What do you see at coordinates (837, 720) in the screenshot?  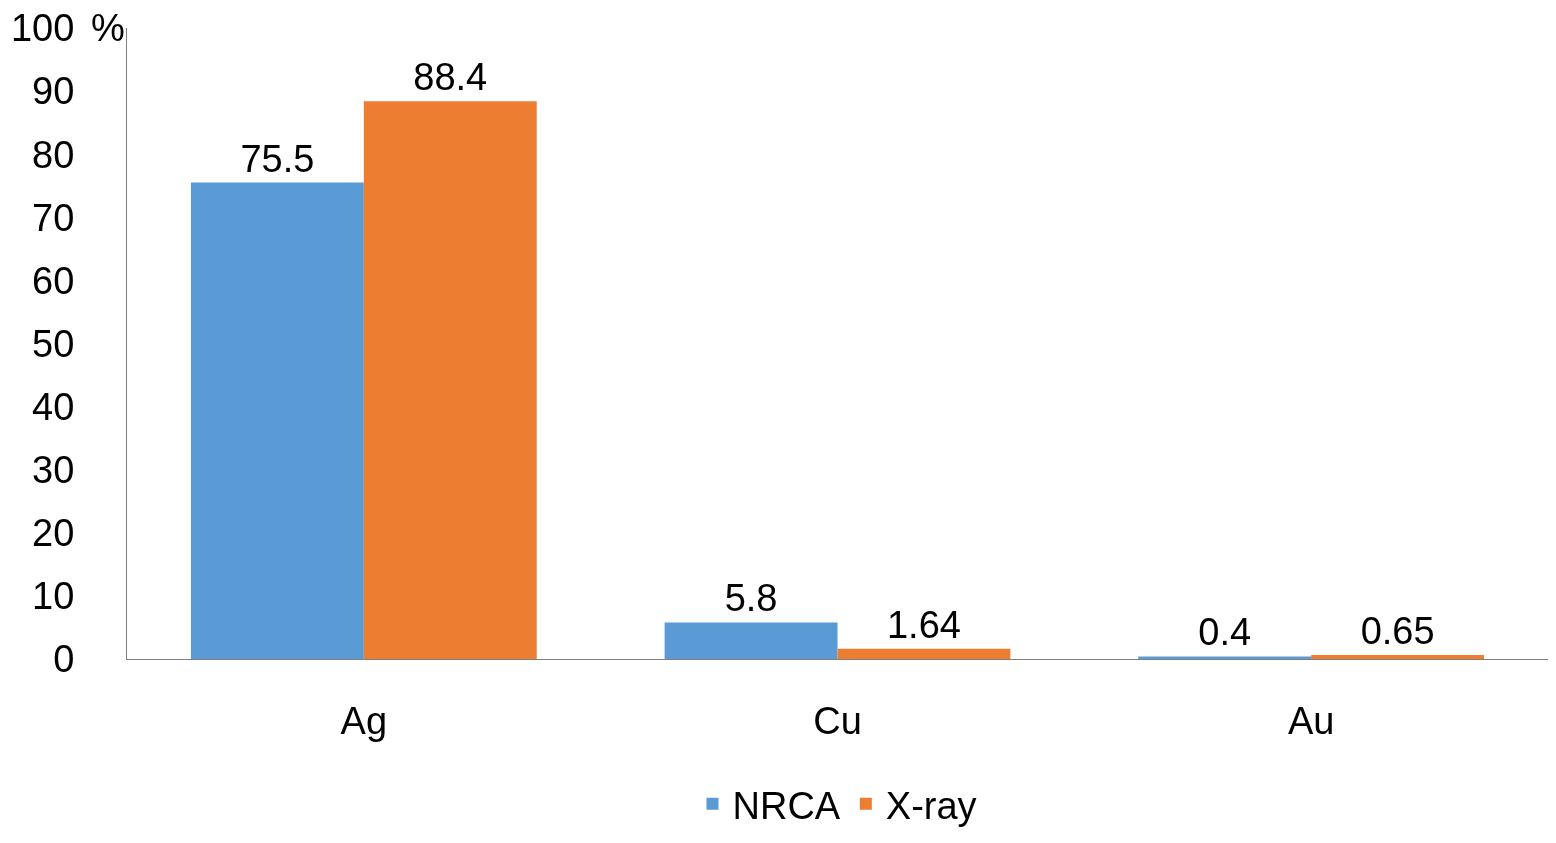 I see `x-tick-label: Cu` at bounding box center [837, 720].